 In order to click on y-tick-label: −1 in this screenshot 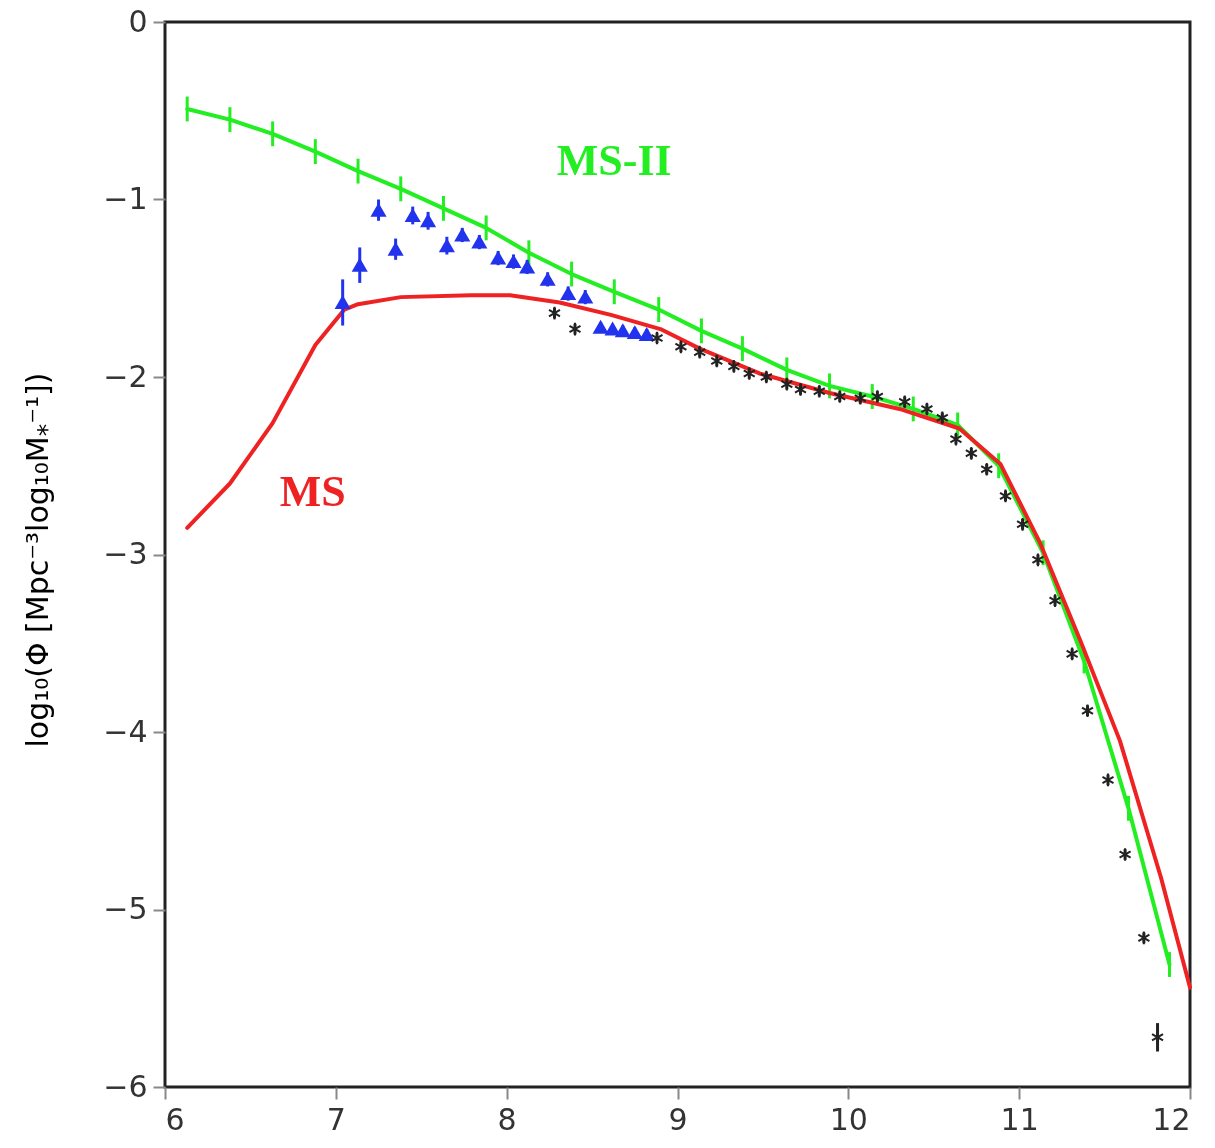, I will do `click(125, 198)`.